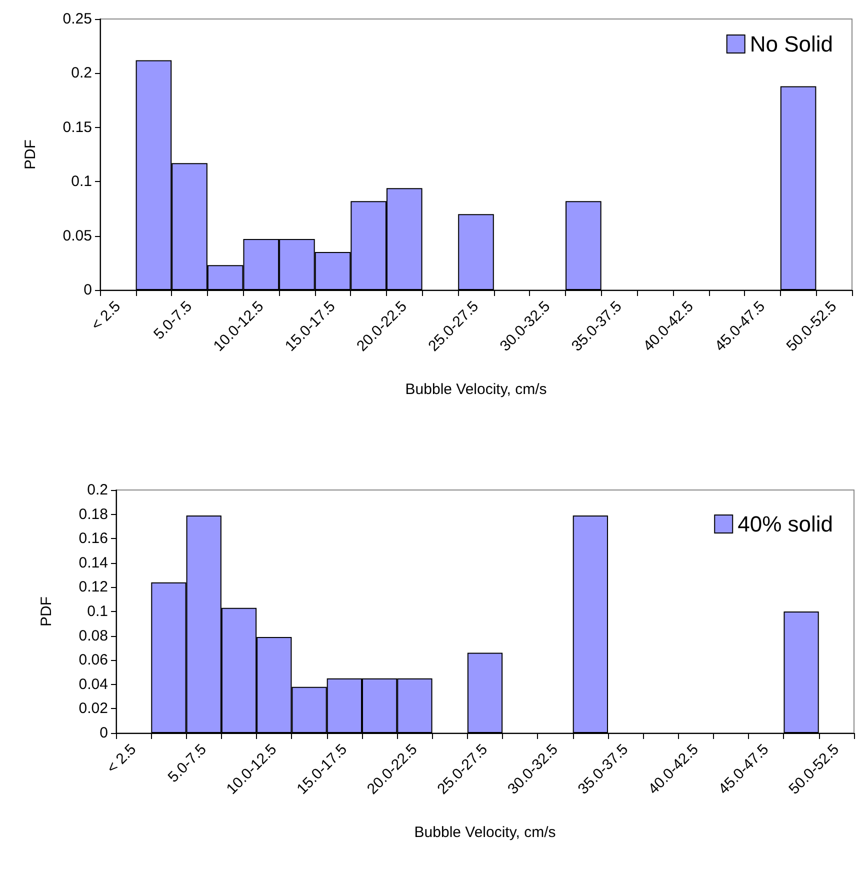  What do you see at coordinates (77, 235) in the screenshot?
I see `y-tick-label: 0.05` at bounding box center [77, 235].